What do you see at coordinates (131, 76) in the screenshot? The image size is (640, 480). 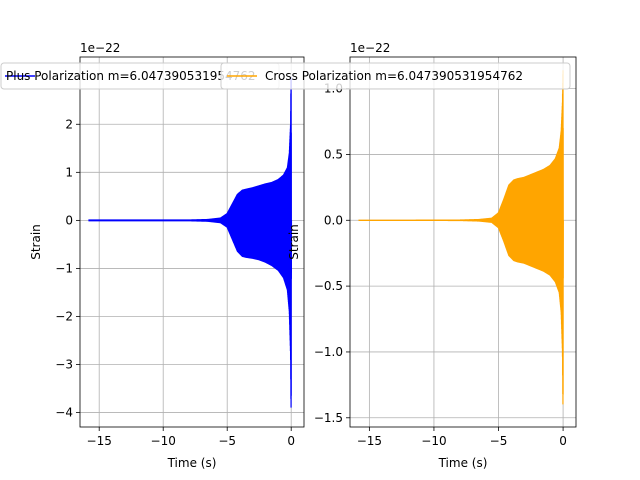 I see `legend-label: Plus Polarization m=6.047390531954762` at bounding box center [131, 76].